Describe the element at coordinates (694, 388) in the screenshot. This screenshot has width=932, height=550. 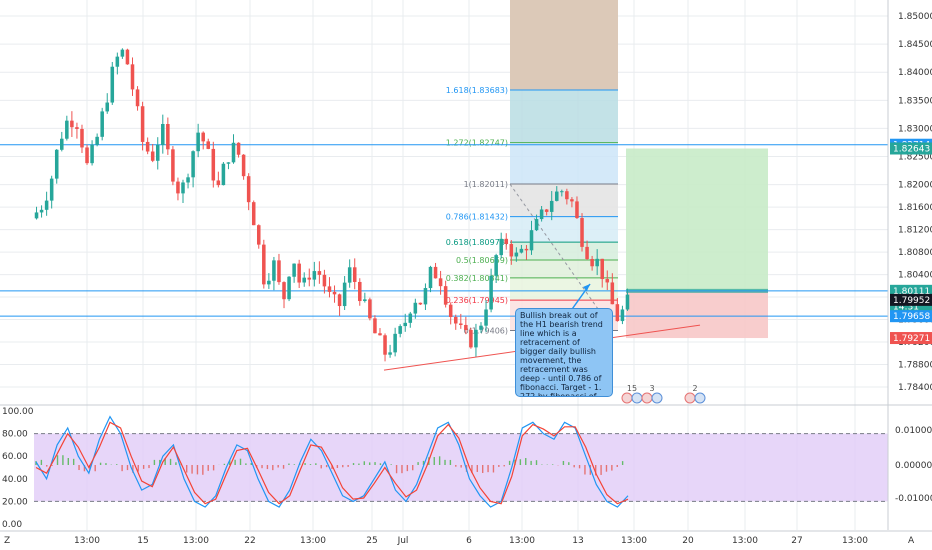
I see `event-count: 2` at that location.